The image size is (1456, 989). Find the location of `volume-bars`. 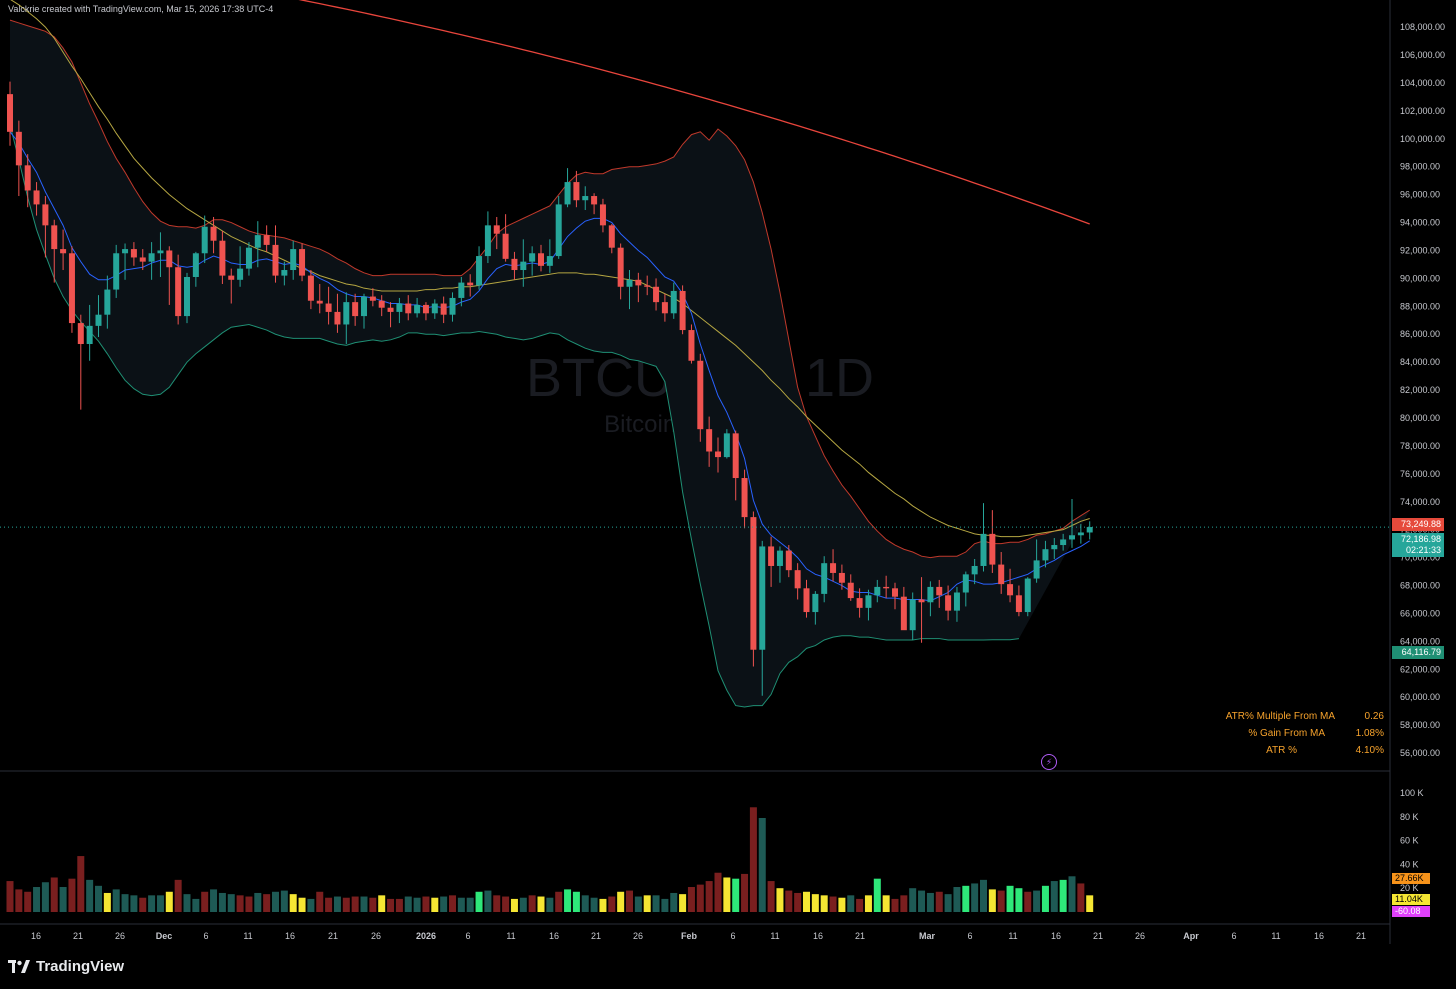

volume-bars is located at coordinates (550, 859).